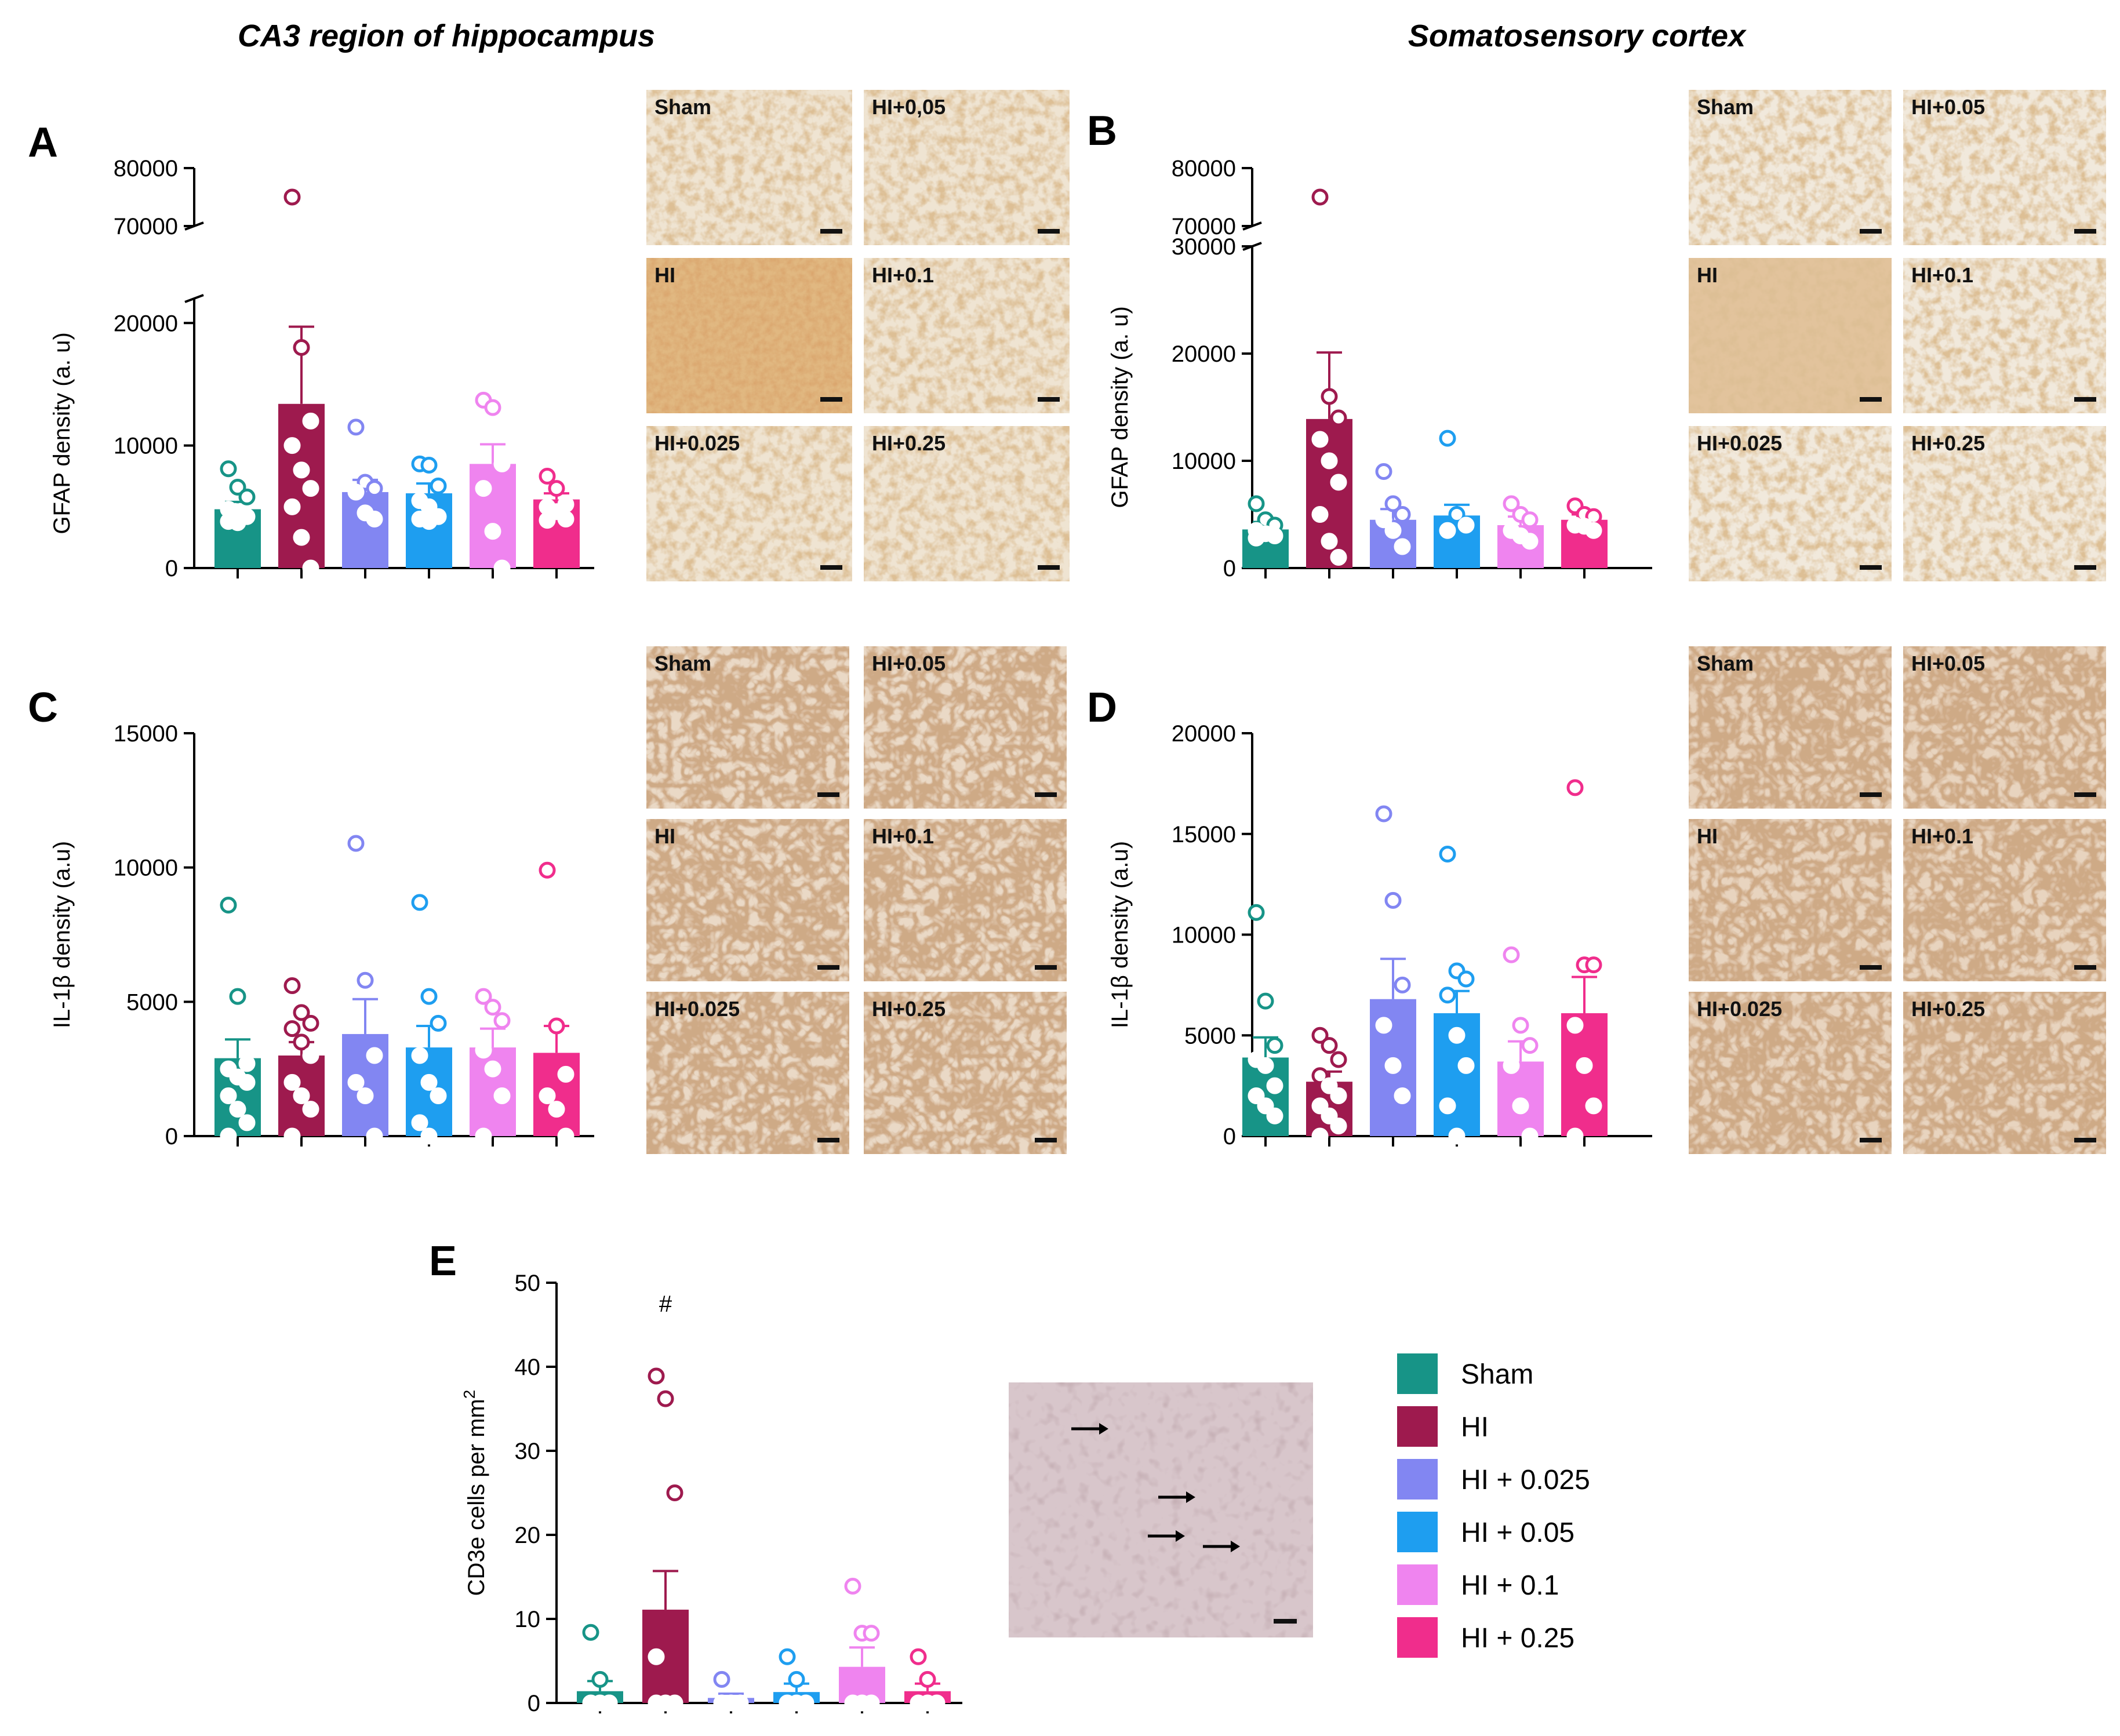 The image size is (2120, 1736). Describe the element at coordinates (443, 1261) in the screenshot. I see `panel-letter-e: E` at that location.